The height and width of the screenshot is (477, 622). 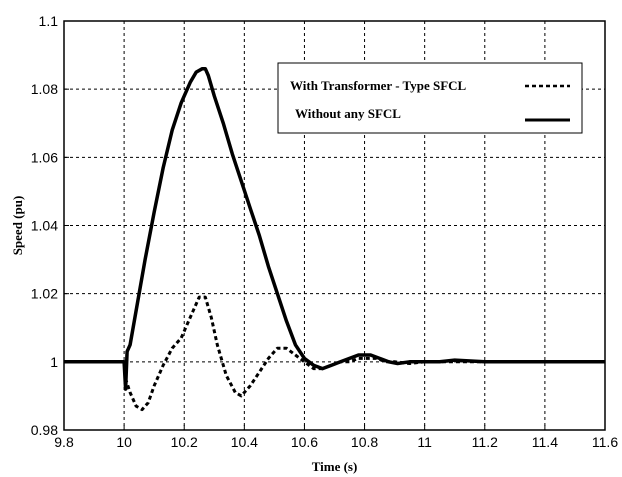 What do you see at coordinates (304, 442) in the screenshot?
I see `x-tick-label: 10.6` at bounding box center [304, 442].